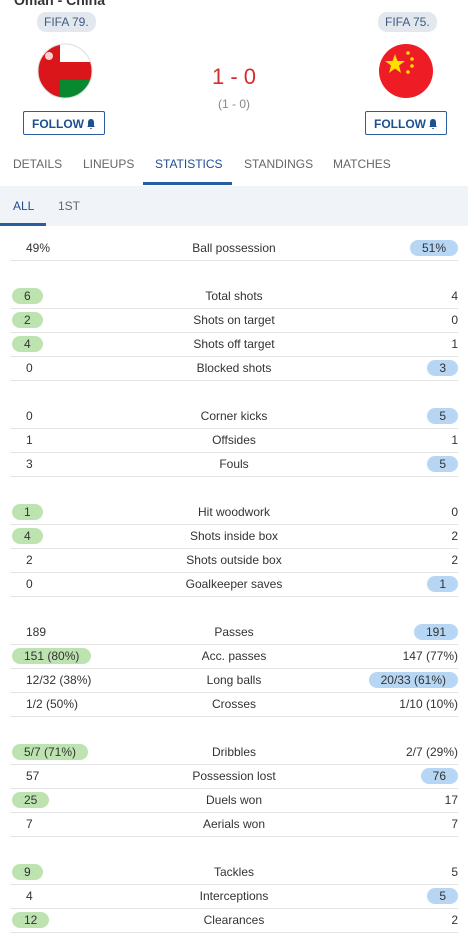 The height and width of the screenshot is (933, 468). I want to click on stat-name: Duels won, so click(234, 800).